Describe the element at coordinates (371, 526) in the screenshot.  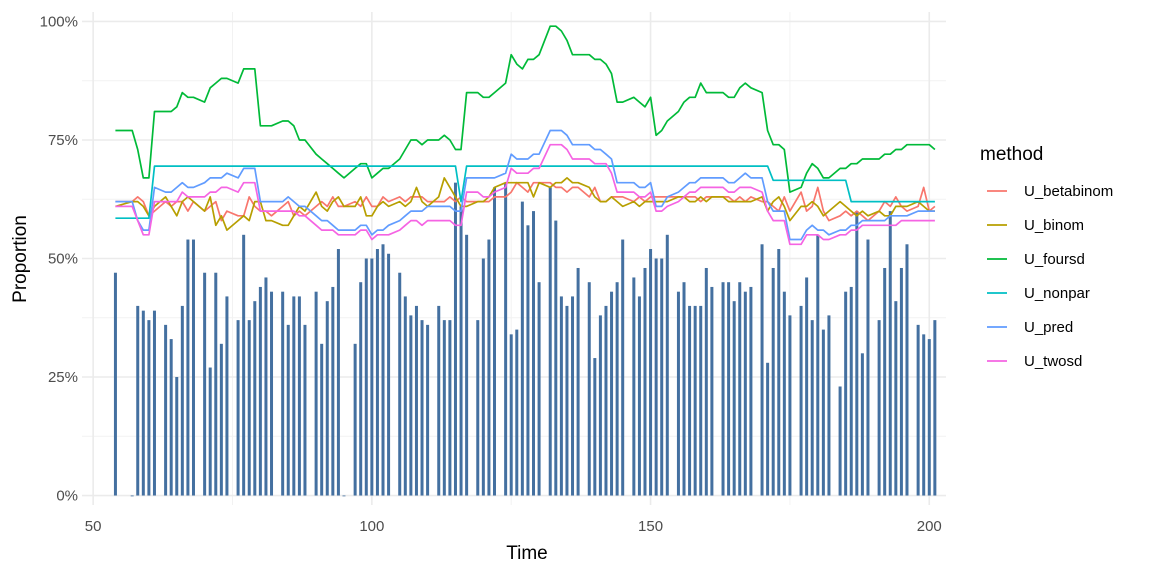
I see `x-tick-label: 100` at that location.